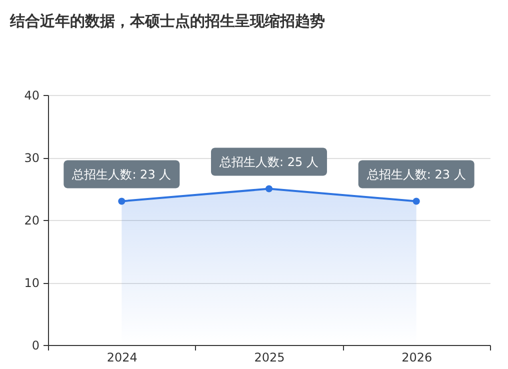  What do you see at coordinates (122, 357) in the screenshot?
I see `x-tick-label: 2024` at bounding box center [122, 357].